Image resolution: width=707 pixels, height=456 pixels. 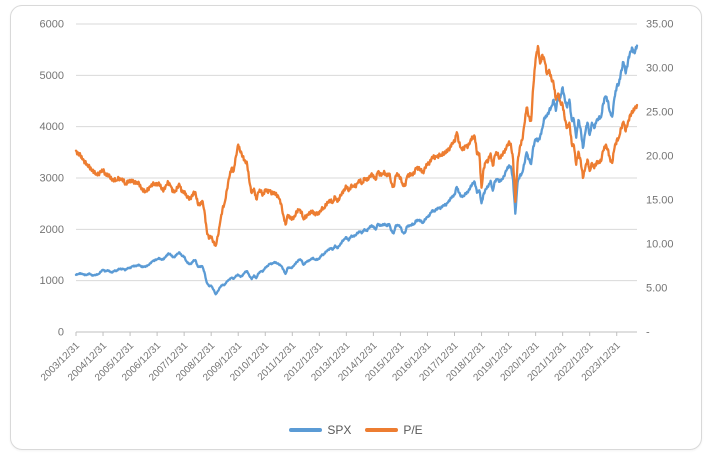 What do you see at coordinates (660, 69) in the screenshot?
I see `right-axis-tick-label: 30.00` at bounding box center [660, 69].